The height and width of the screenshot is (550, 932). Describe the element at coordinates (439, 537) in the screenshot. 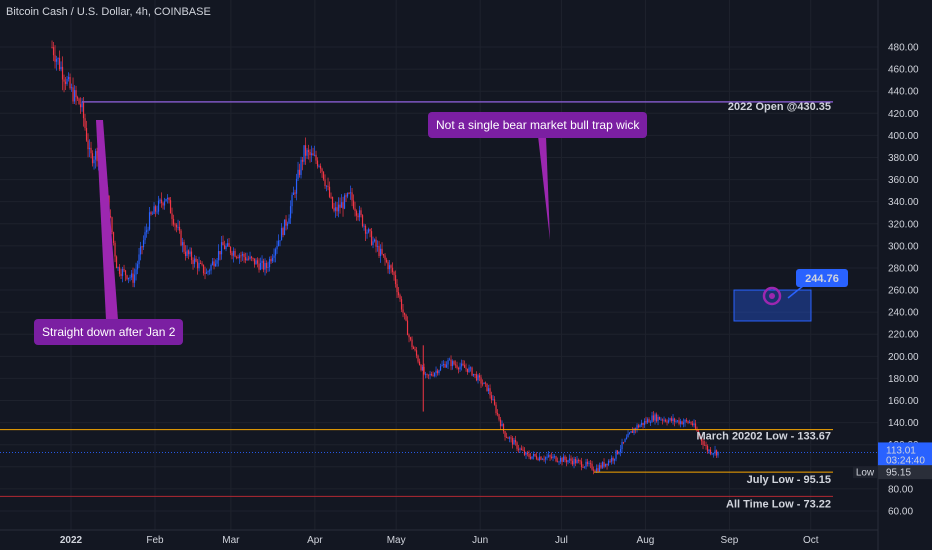

I see `time-axis: 2022 Feb Mar Apr May Jun Jul Aug Sep Oct` at that location.